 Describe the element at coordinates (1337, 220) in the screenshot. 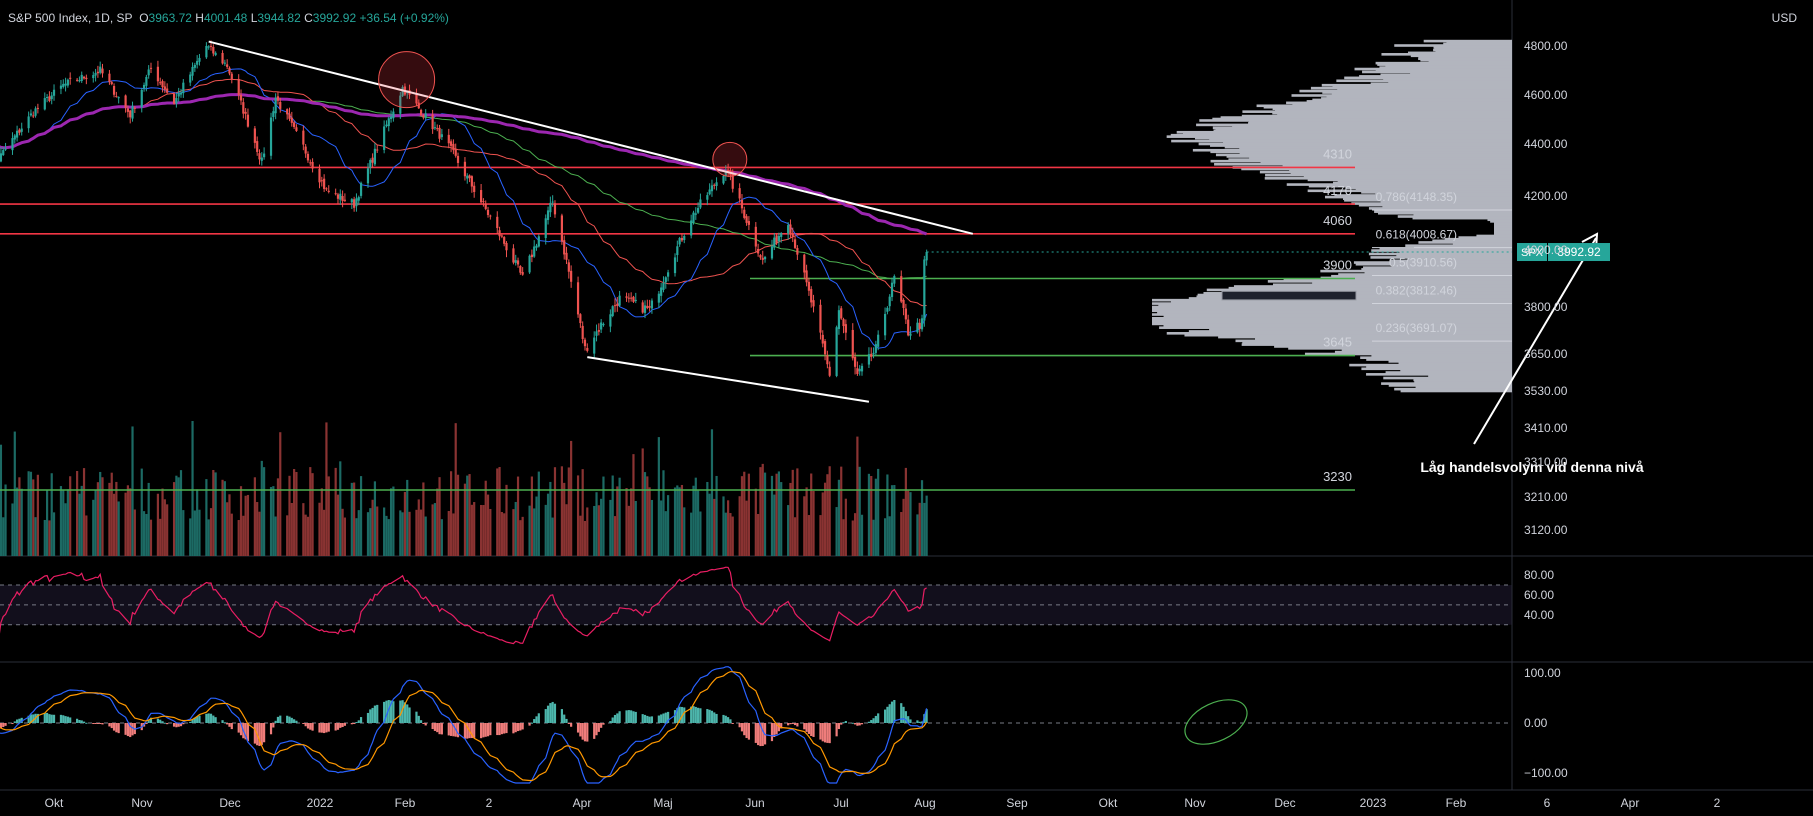

I see `level-label-4060: 4060` at that location.